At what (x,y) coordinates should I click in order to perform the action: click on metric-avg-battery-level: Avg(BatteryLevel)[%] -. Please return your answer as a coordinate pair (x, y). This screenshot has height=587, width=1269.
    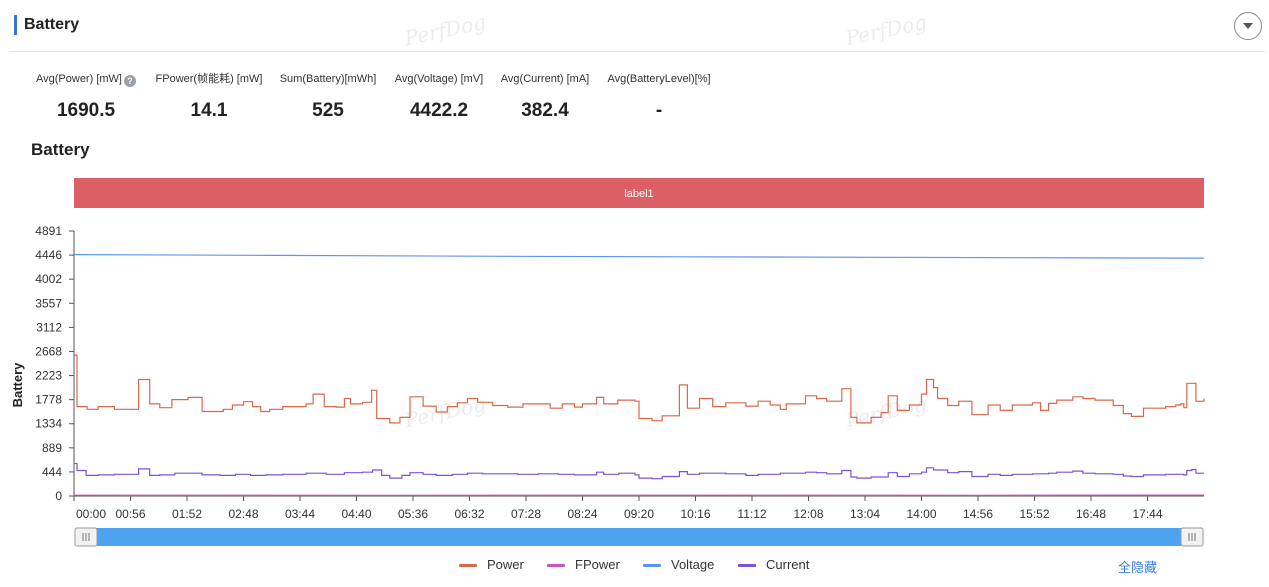
    Looking at the image, I should click on (659, 97).